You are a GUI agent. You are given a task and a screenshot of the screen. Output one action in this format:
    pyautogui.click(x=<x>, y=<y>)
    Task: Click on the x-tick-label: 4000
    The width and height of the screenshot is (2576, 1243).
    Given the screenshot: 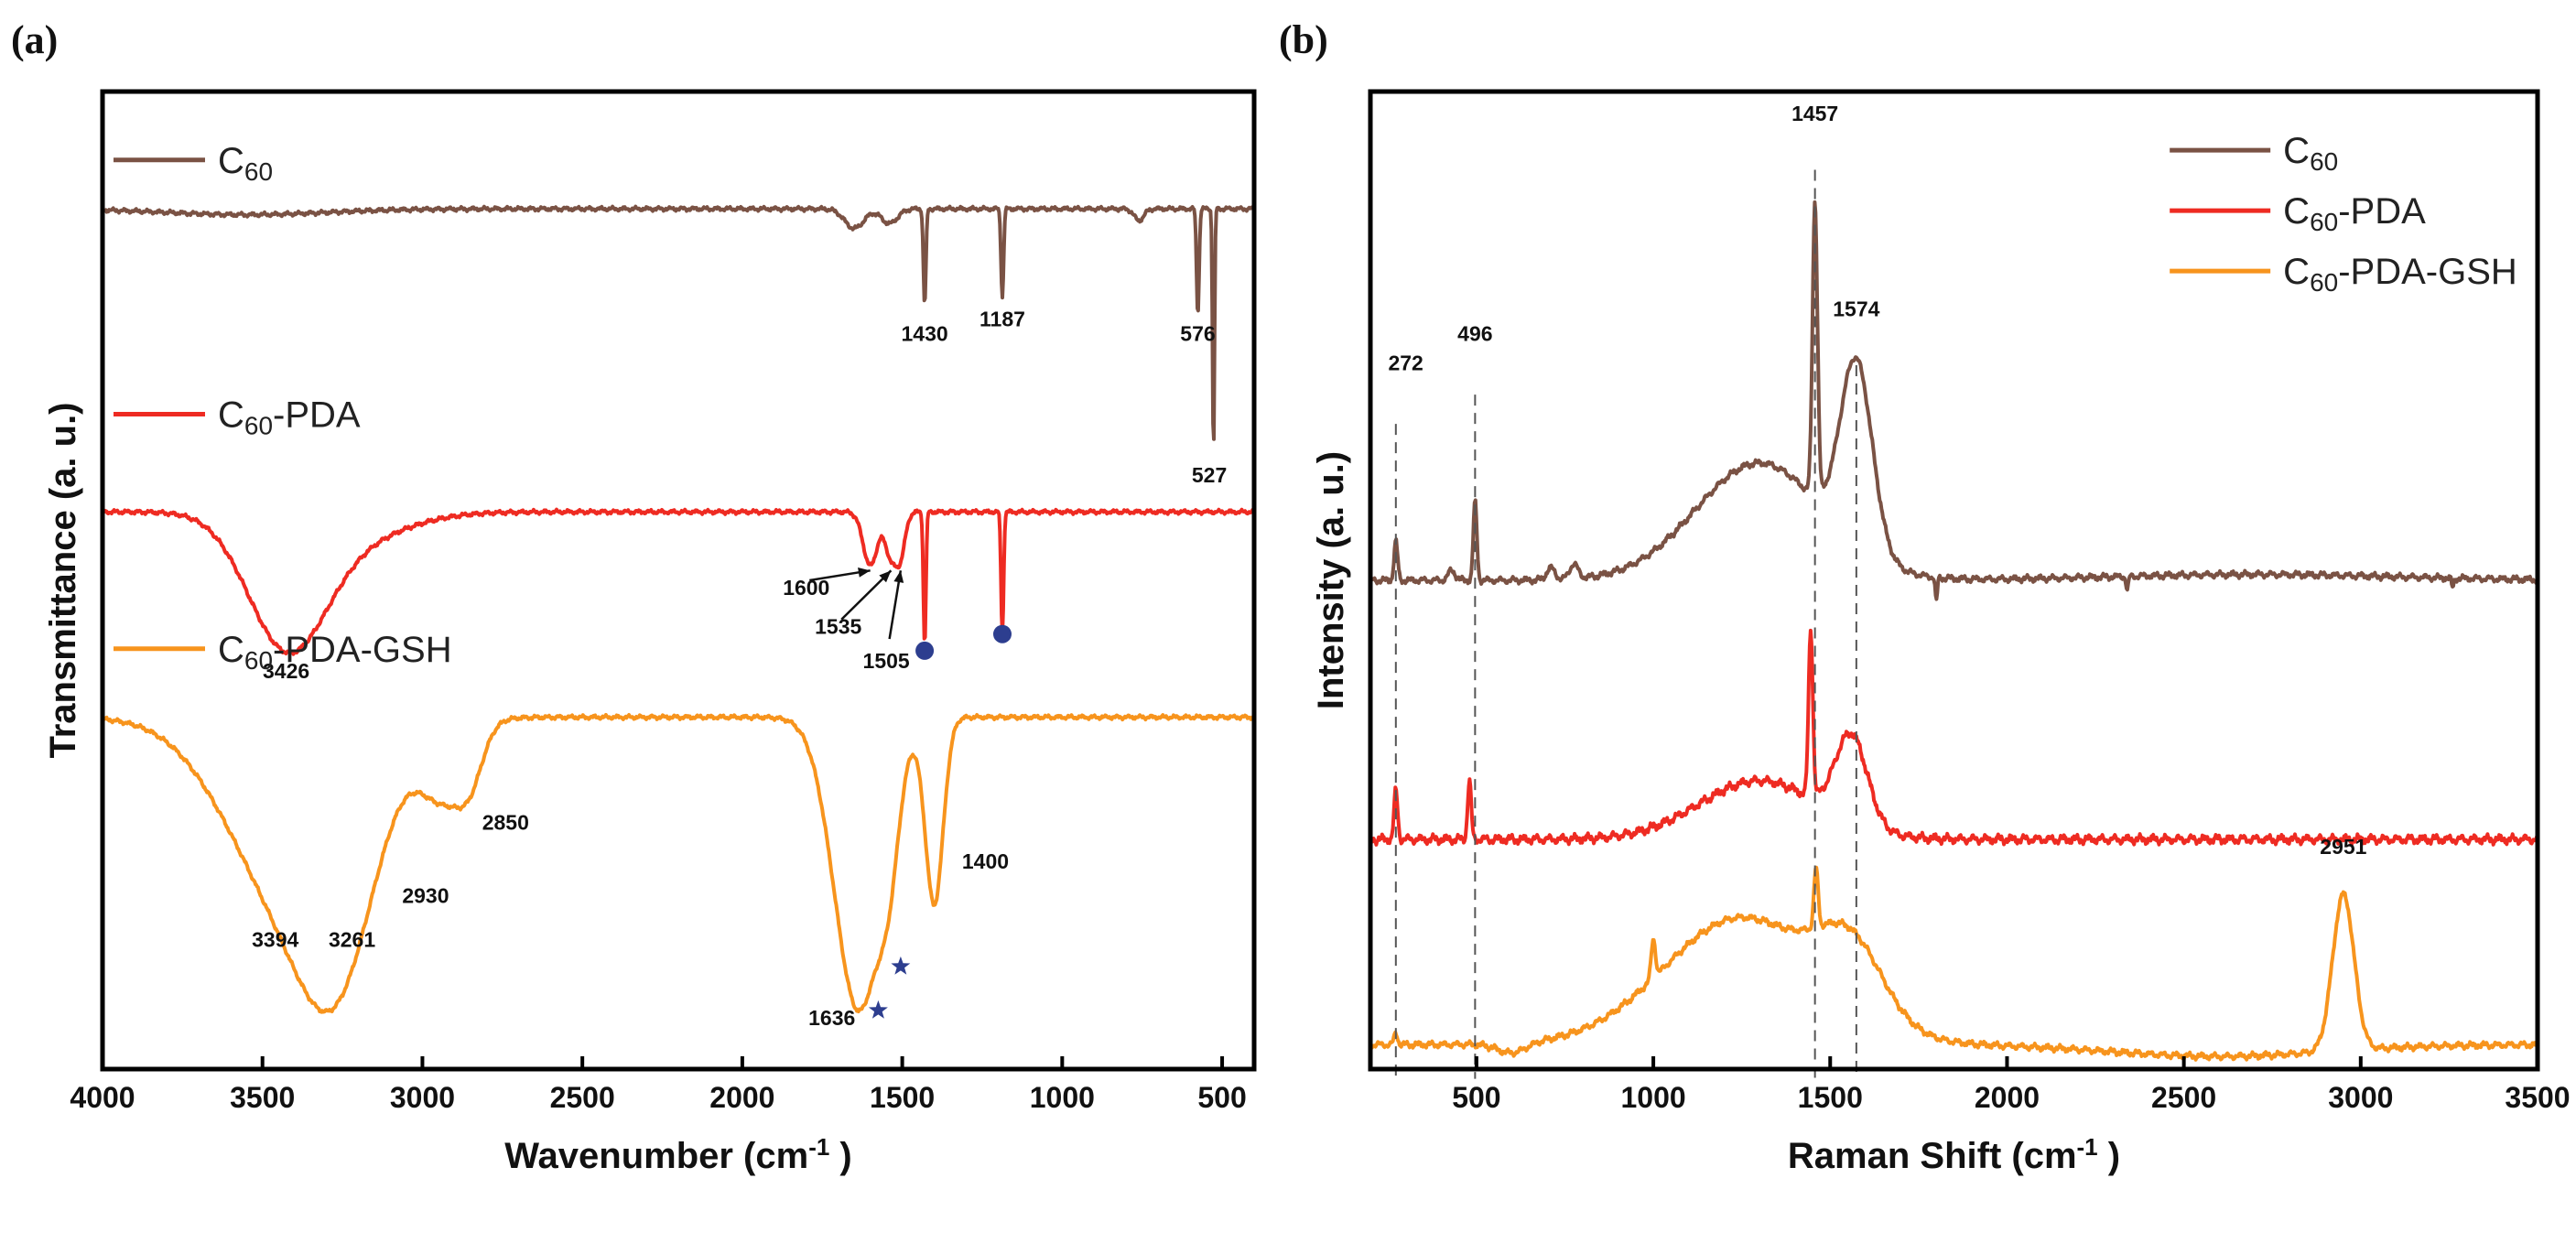 What is the action you would take?
    pyautogui.click(x=103, y=1097)
    